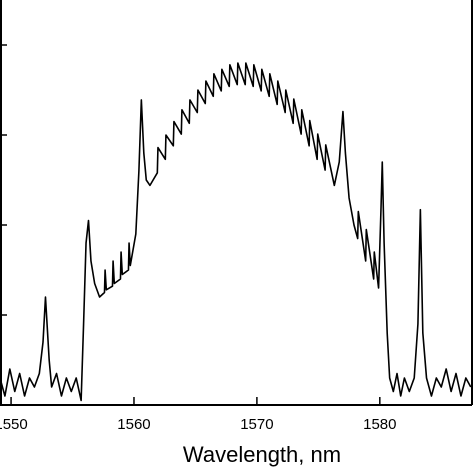 This screenshot has height=474, width=474. I want to click on x-tick-label: 1560, so click(133, 424).